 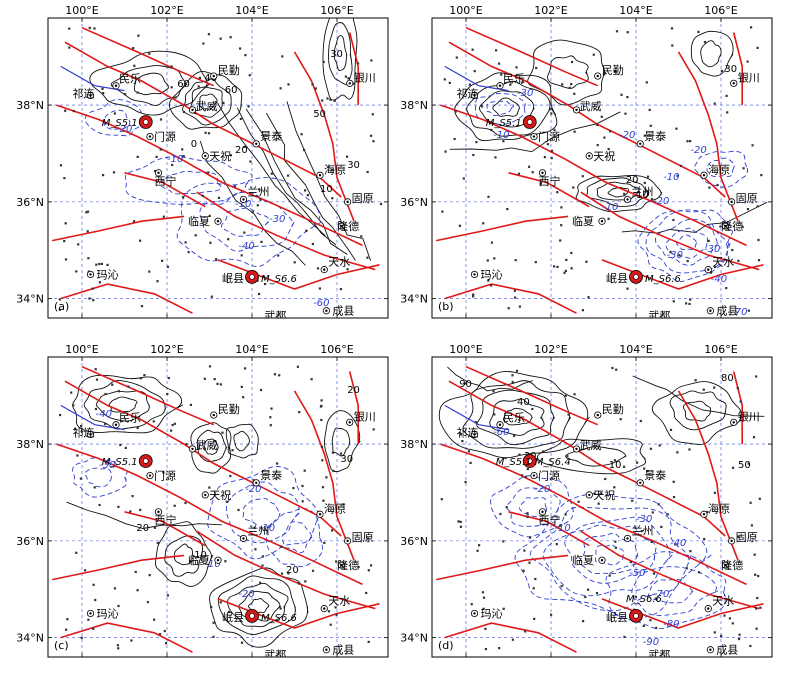 What do you see at coordinates (30, 444) in the screenshot?
I see `lat-tick-label: 38°N` at bounding box center [30, 444].